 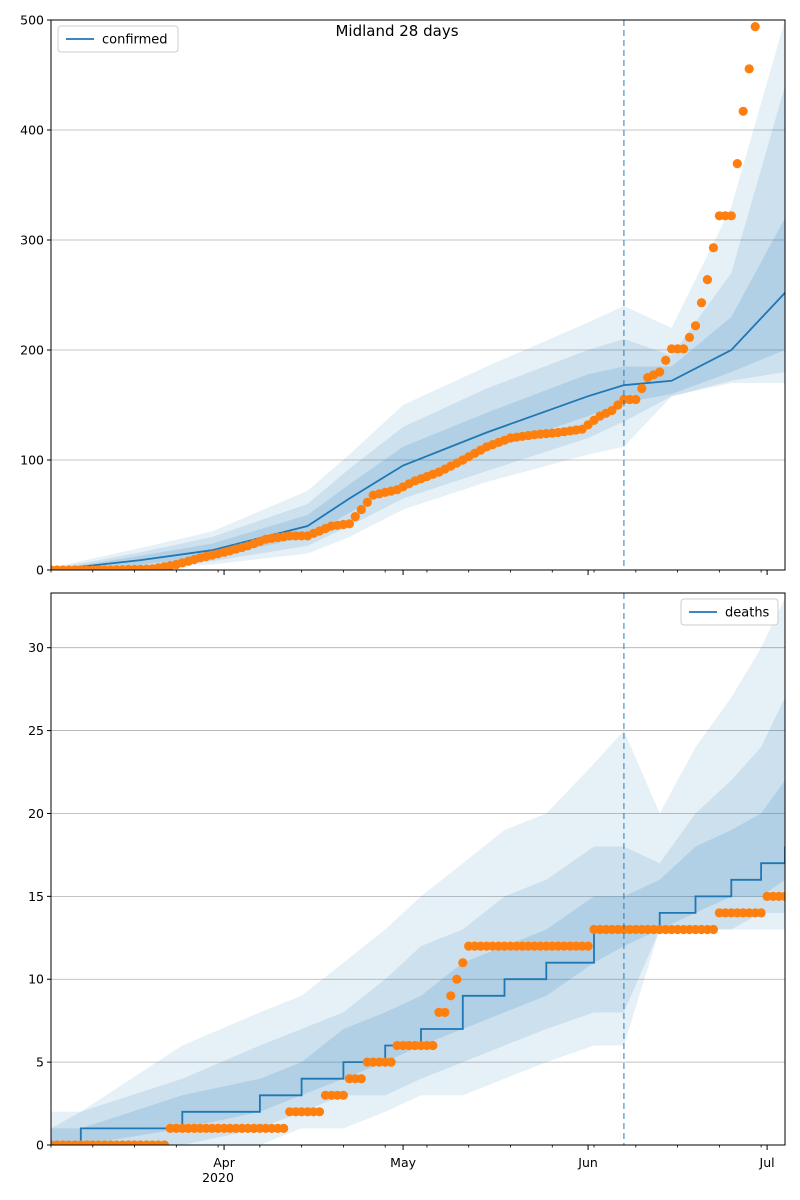 What do you see at coordinates (403, 1162) in the screenshot?
I see `x-tick-label: May` at bounding box center [403, 1162].